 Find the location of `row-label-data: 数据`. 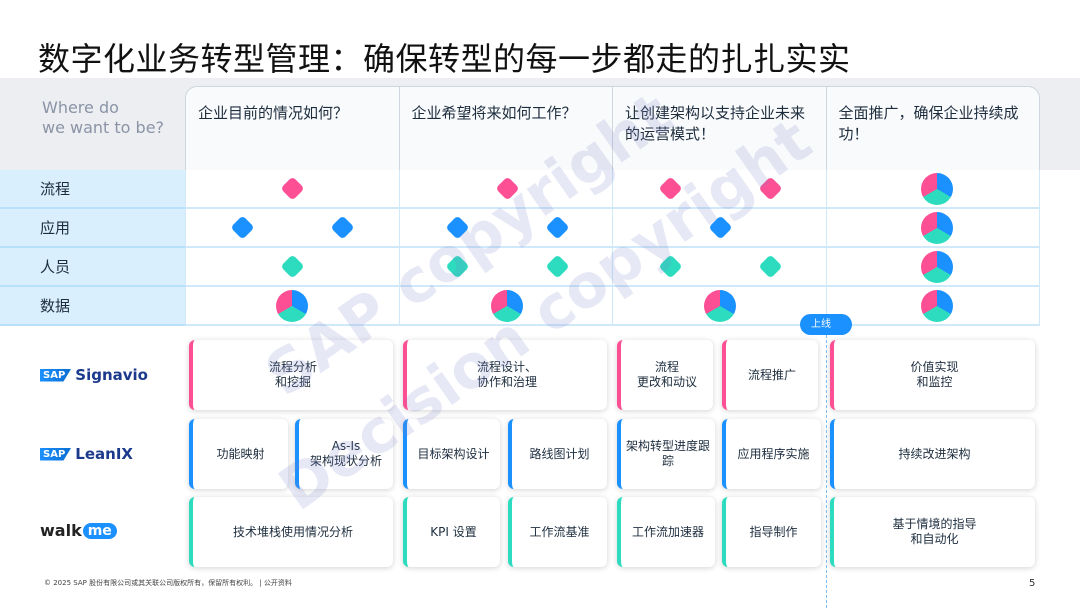

row-label-data: 数据 is located at coordinates (92, 306).